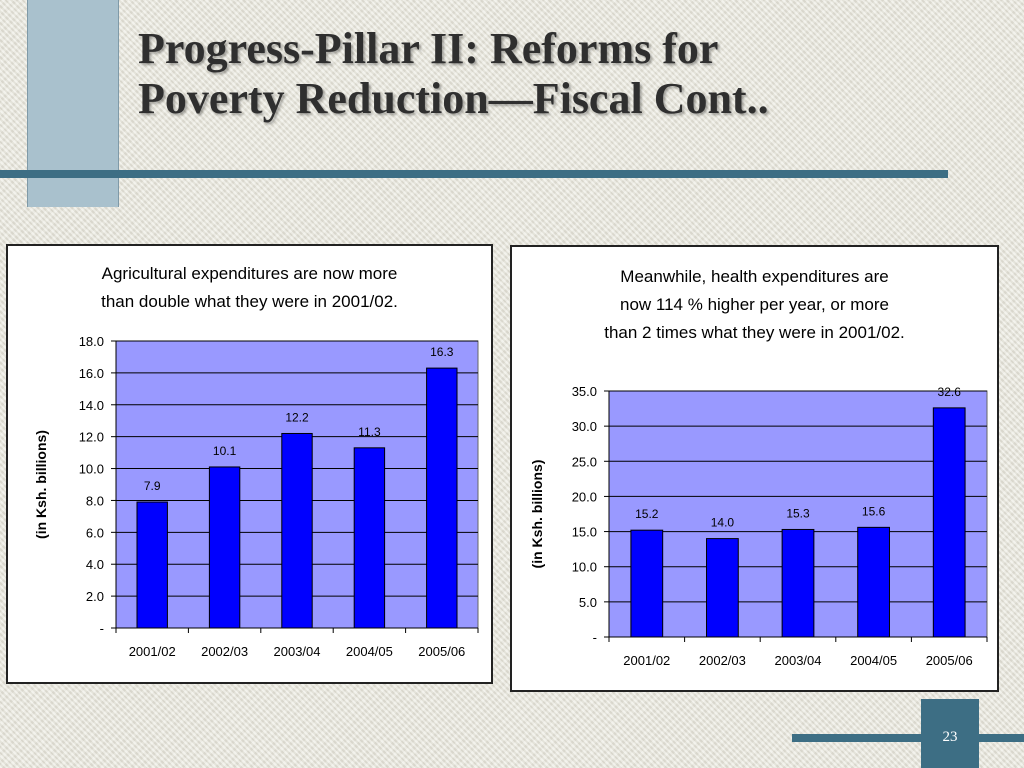 Image resolution: width=1024 pixels, height=768 pixels. I want to click on page-number-box: 23, so click(950, 733).